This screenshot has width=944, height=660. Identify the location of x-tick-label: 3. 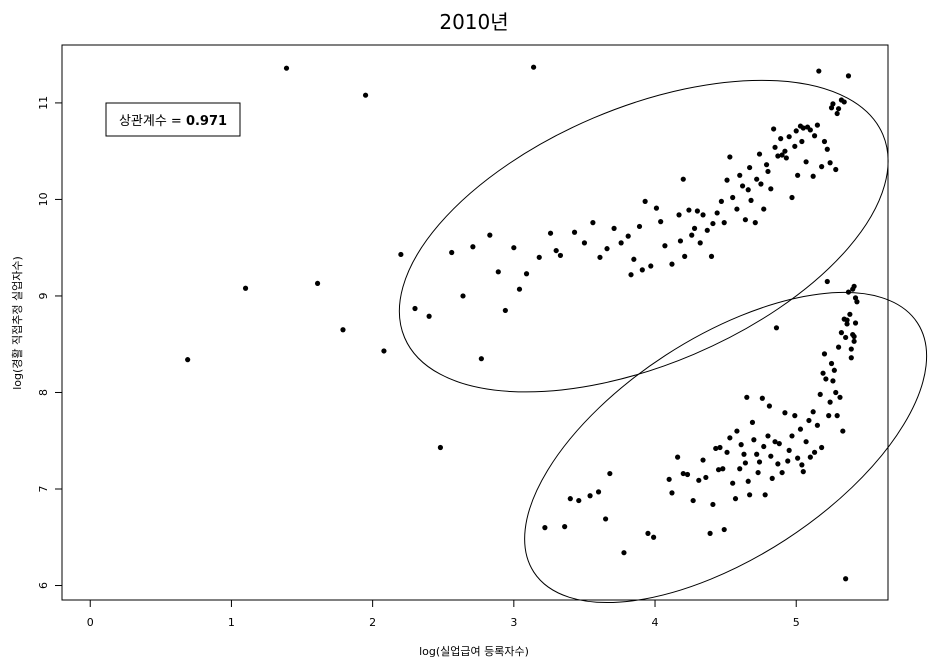
(513, 622).